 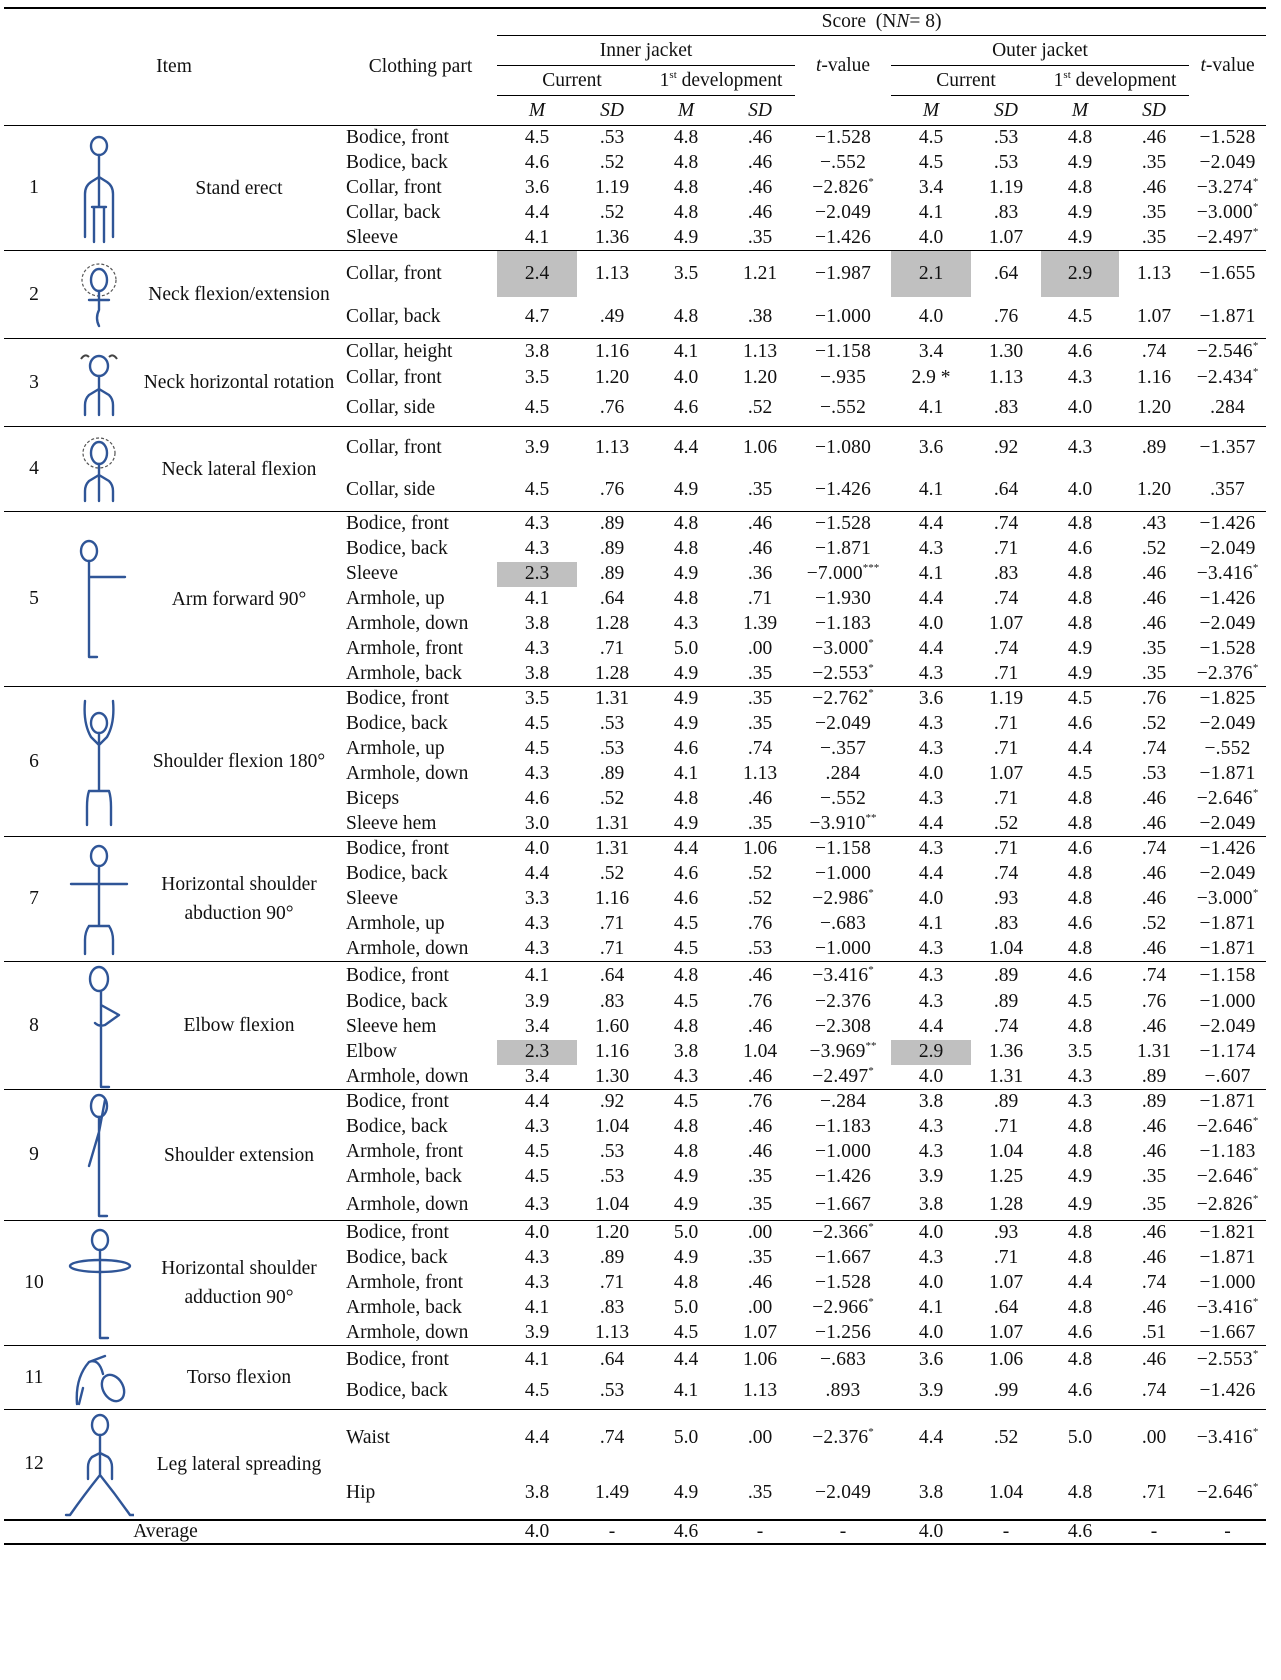 What do you see at coordinates (1227, 238) in the screenshot?
I see `outer-tvalue-cell: −2.497*` at bounding box center [1227, 238].